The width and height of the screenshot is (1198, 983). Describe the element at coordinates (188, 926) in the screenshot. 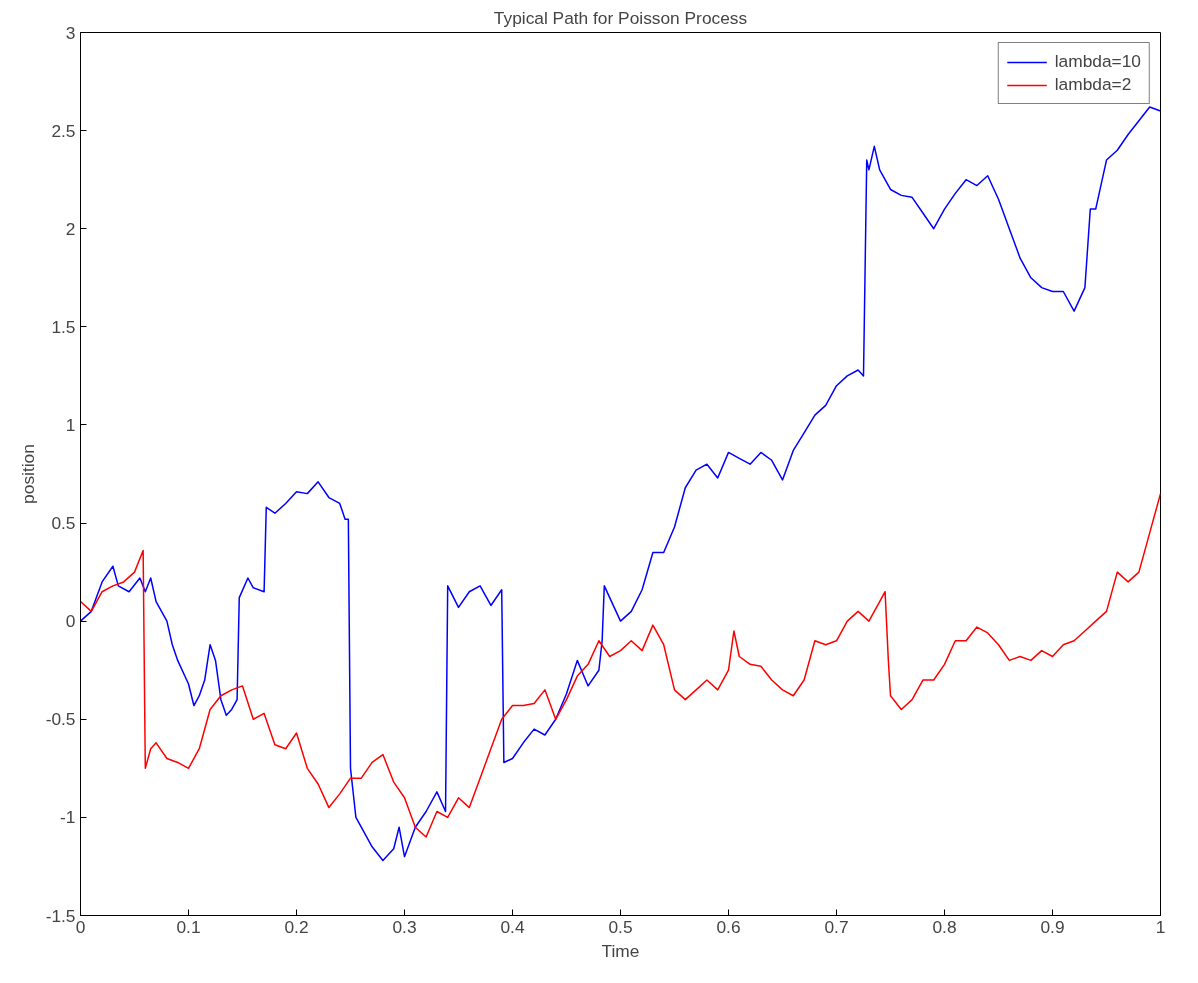

I see `x-tick-label: 0.1` at that location.